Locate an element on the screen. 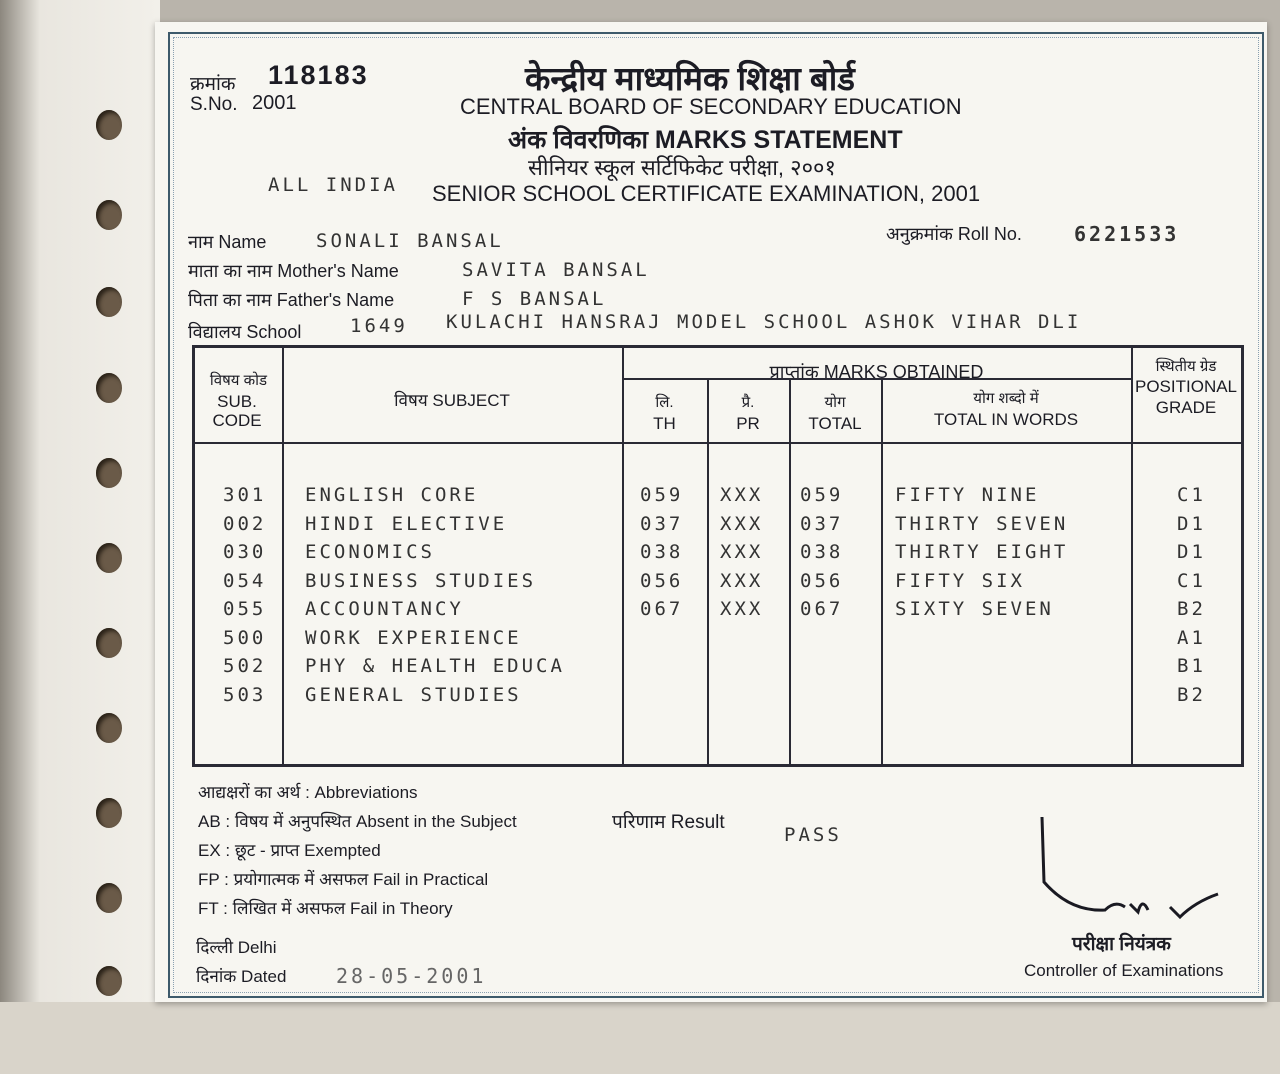  place: दिल्ली Delhi is located at coordinates (236, 947).